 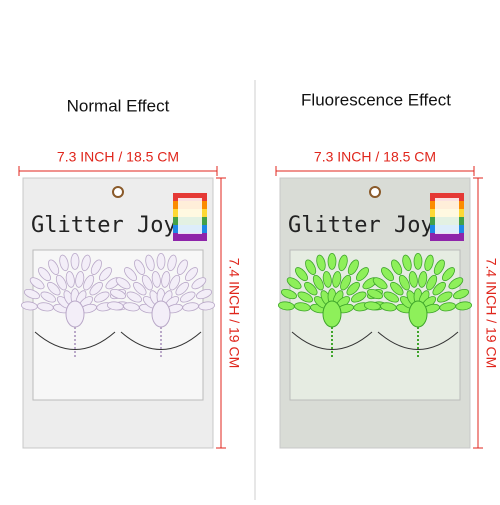 What do you see at coordinates (118, 105) in the screenshot?
I see `panel-heading: Normal Effect` at bounding box center [118, 105].